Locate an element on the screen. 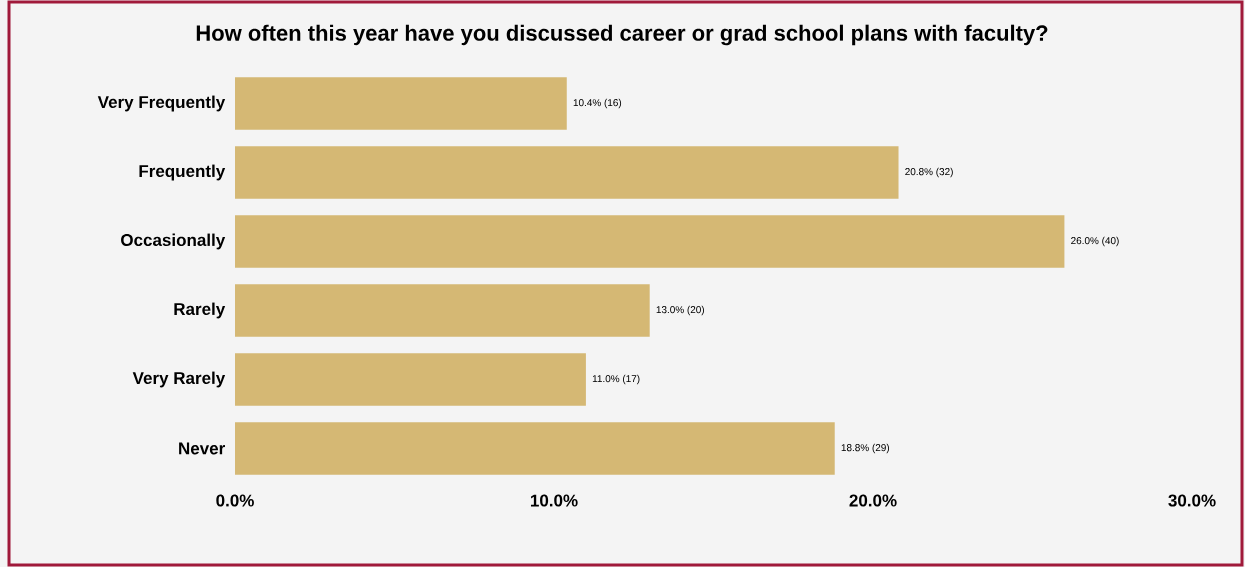 This screenshot has height=567, width=1245. x-tick-label: 30.0% is located at coordinates (1192, 500).